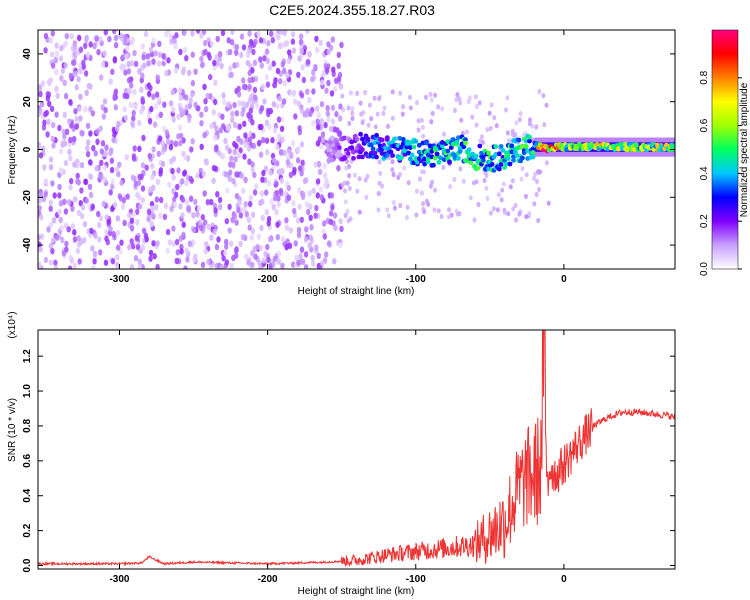  What do you see at coordinates (352, 10) in the screenshot?
I see `chart-title: C2E5.2024.355.18.27.R03` at bounding box center [352, 10].